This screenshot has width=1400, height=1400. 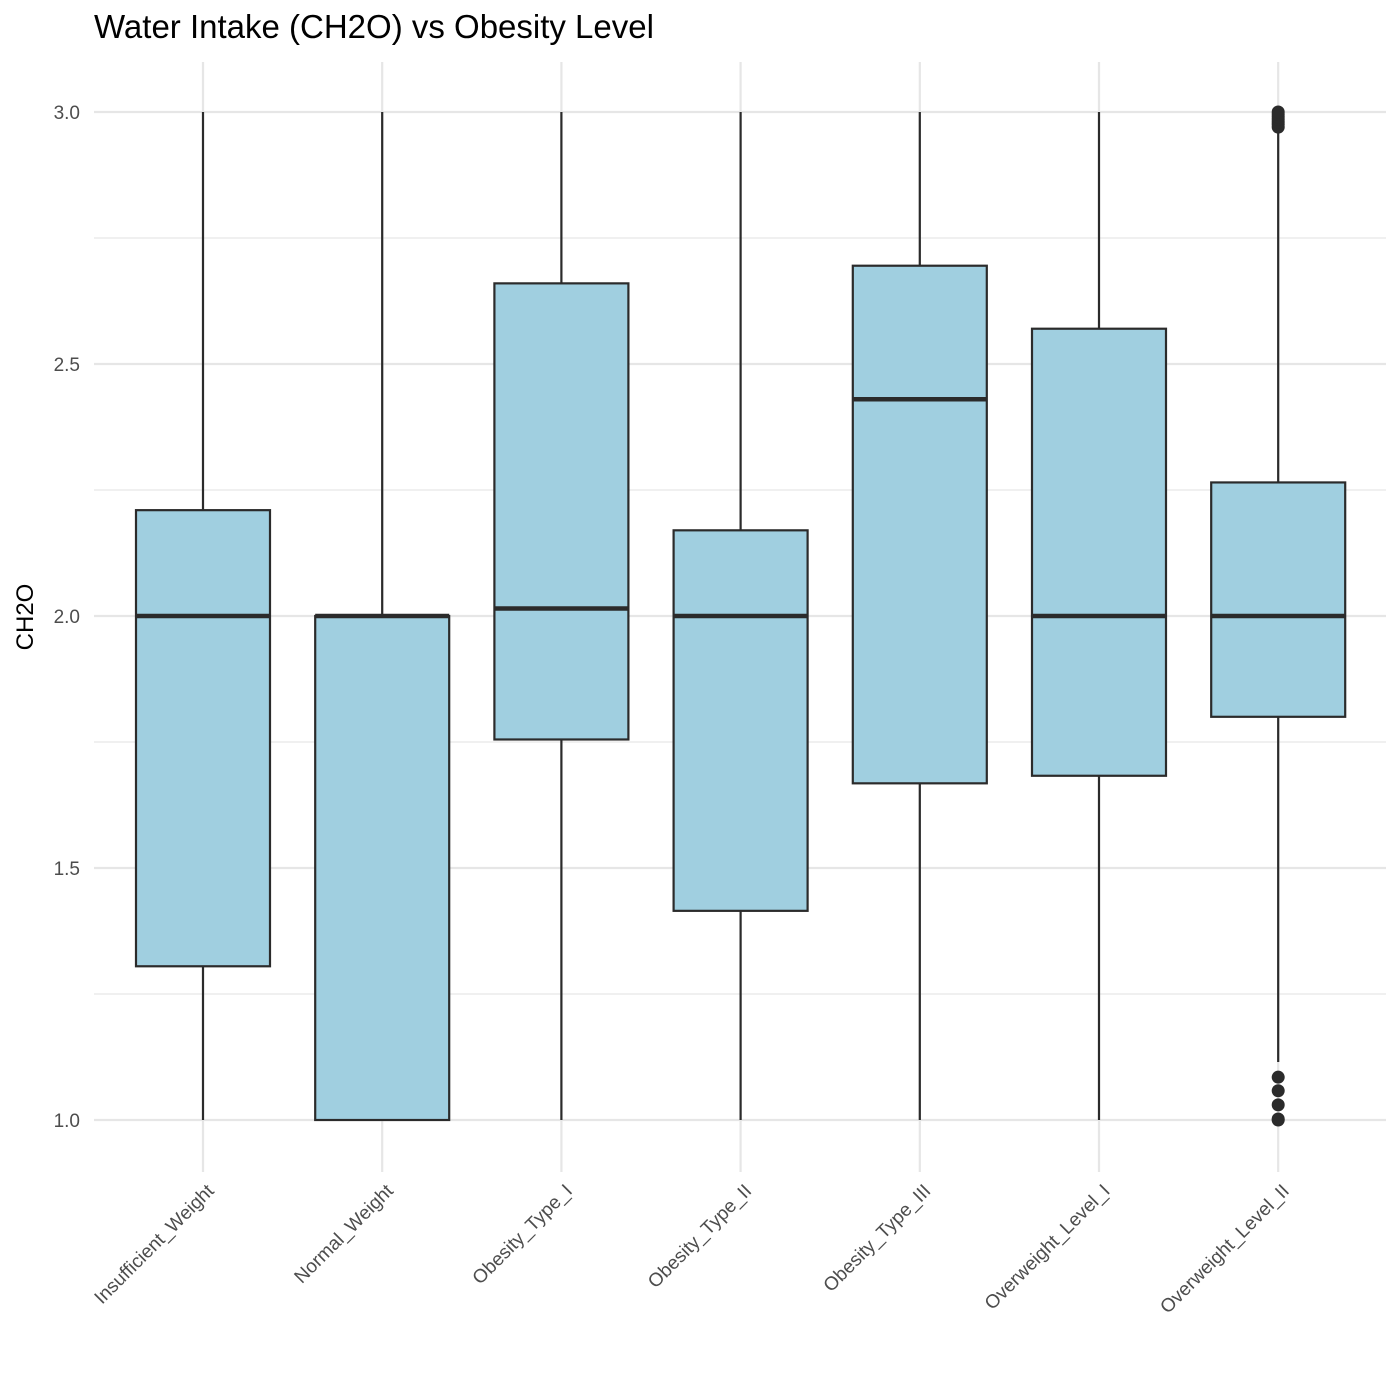 I want to click on x-tick-label: Insufficient_Weight, so click(x=155, y=1244).